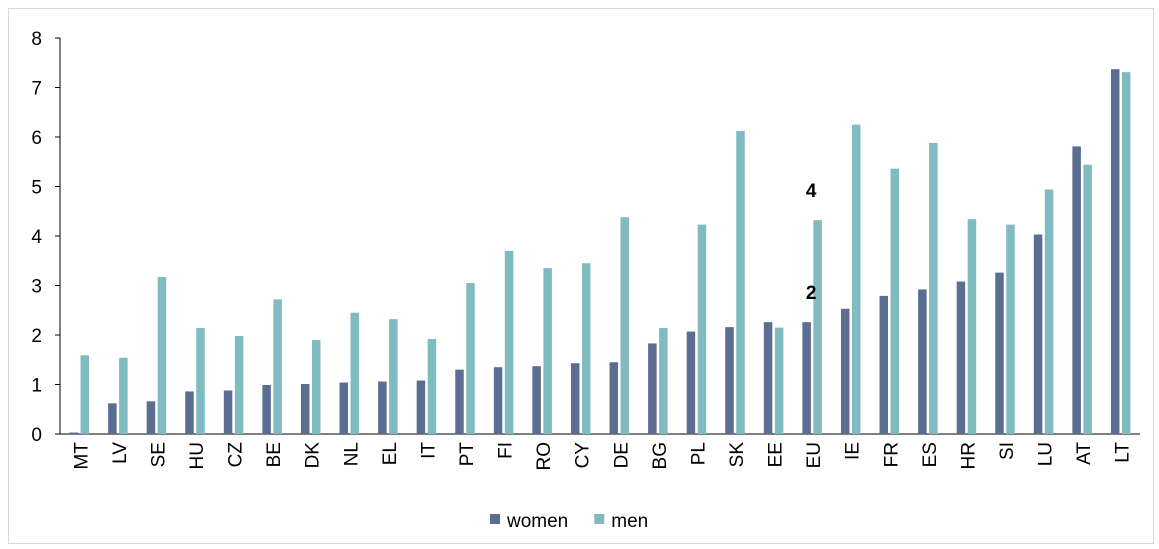 This screenshot has width=1159, height=549. Describe the element at coordinates (629, 521) in the screenshot. I see `legend-label-men: men` at that location.